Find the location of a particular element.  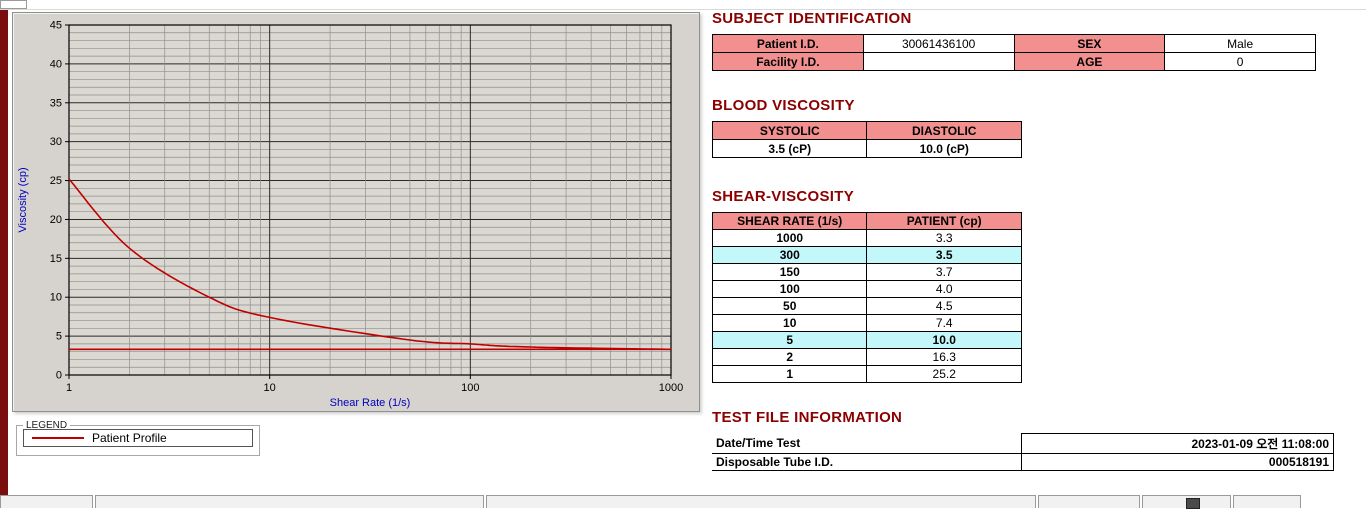

svg-text: 20 is located at coordinates (56, 220).